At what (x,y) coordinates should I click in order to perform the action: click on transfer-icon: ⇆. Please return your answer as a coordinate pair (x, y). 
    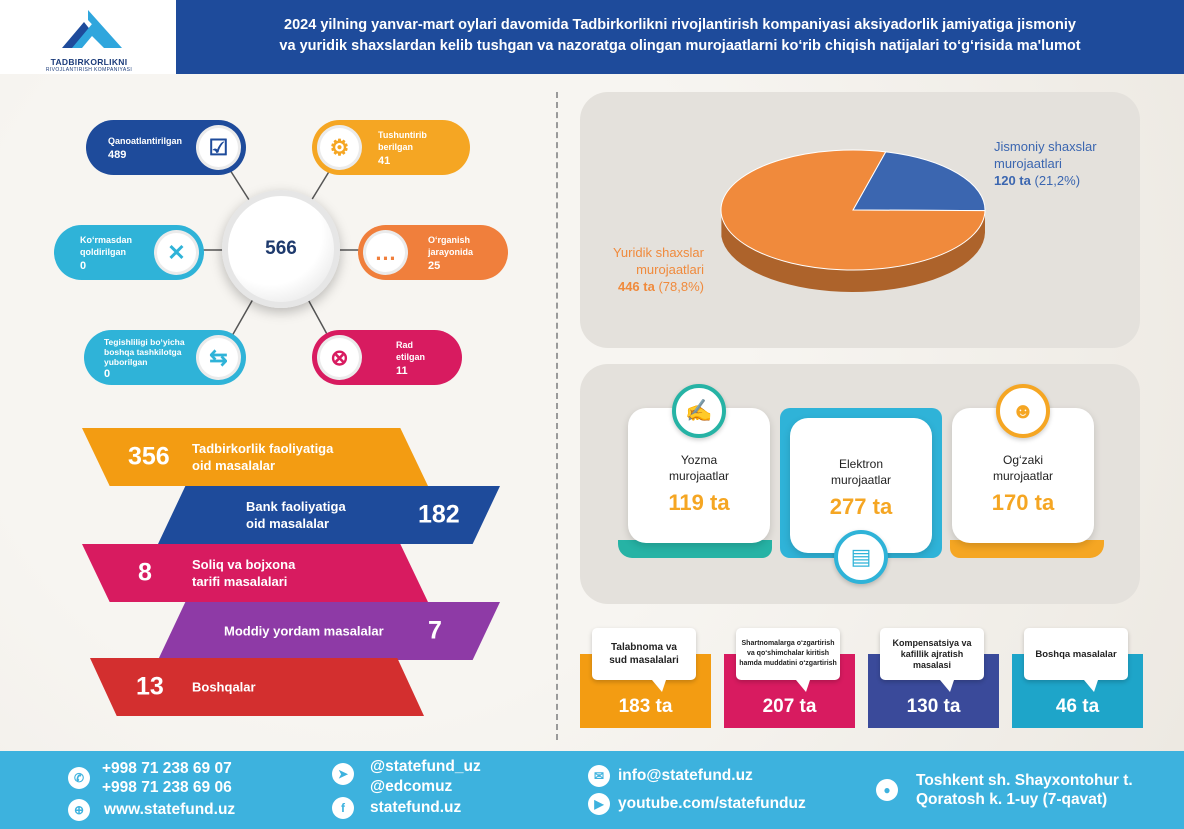
    Looking at the image, I should click on (218, 357).